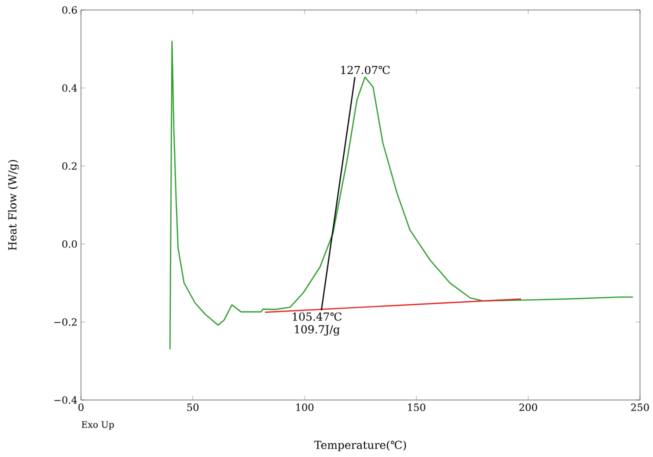 Image resolution: width=653 pixels, height=457 pixels. What do you see at coordinates (365, 70) in the screenshot?
I see `annotation: 127.07℃` at bounding box center [365, 70].